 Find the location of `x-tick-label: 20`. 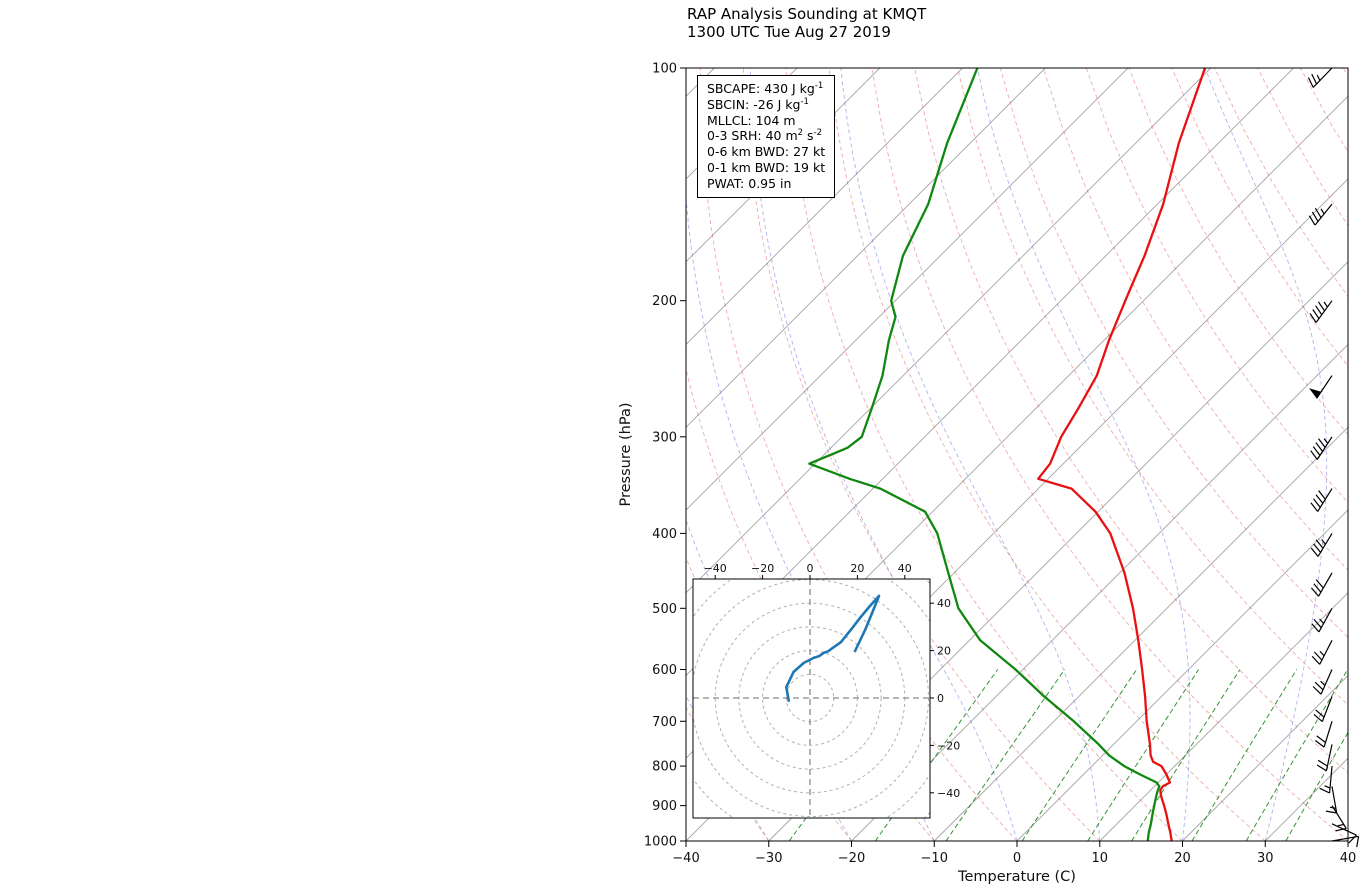

x-tick-label: 20 is located at coordinates (1182, 858).